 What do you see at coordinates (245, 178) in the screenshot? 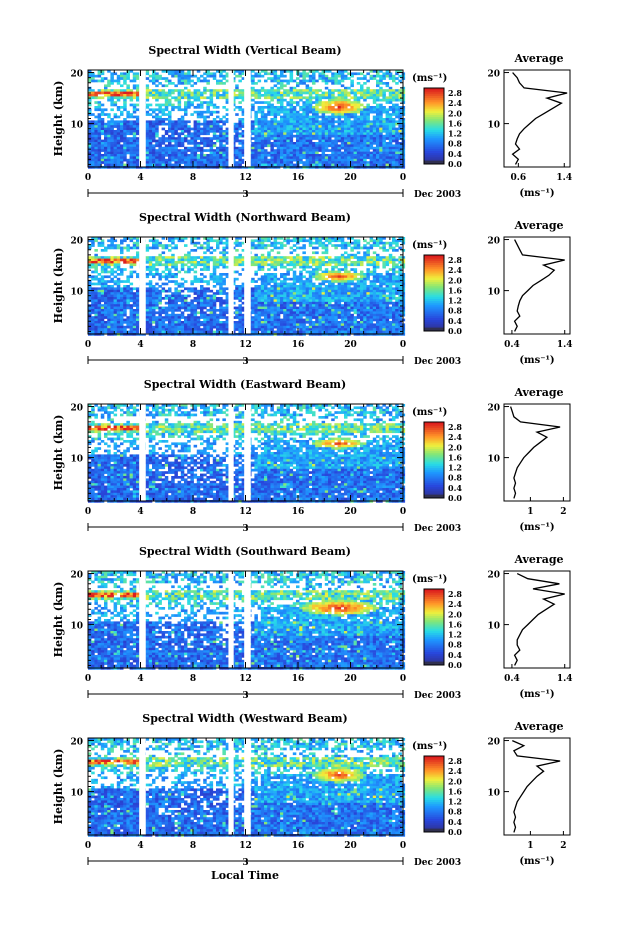
I see `x-tick-label: 12` at bounding box center [245, 178].